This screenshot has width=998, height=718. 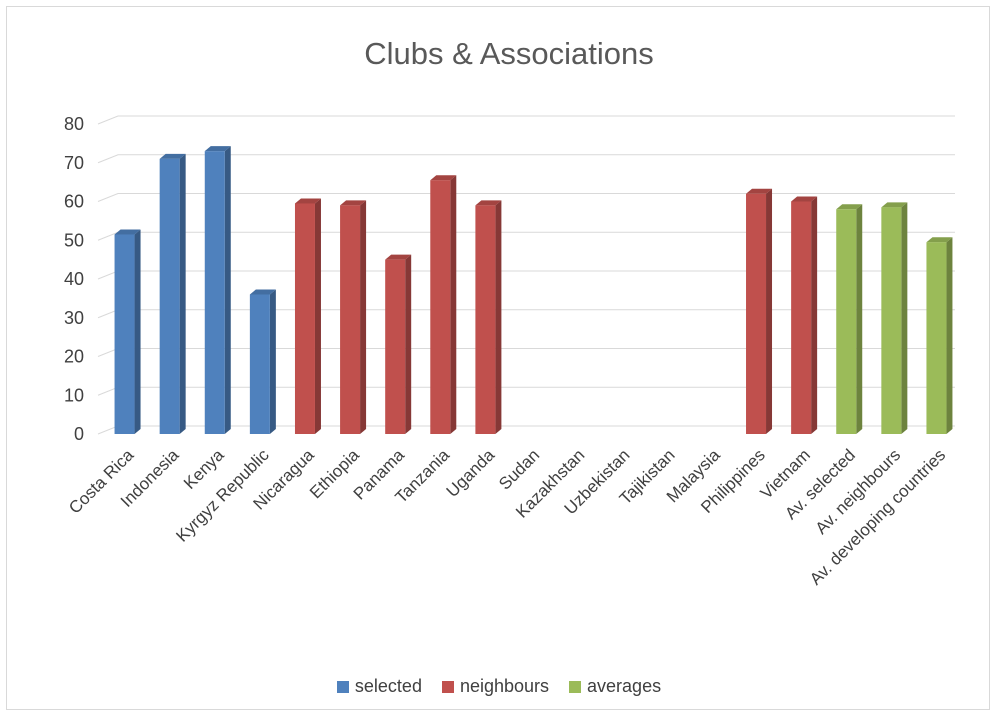 What do you see at coordinates (624, 686) in the screenshot?
I see `legend-label: averages` at bounding box center [624, 686].